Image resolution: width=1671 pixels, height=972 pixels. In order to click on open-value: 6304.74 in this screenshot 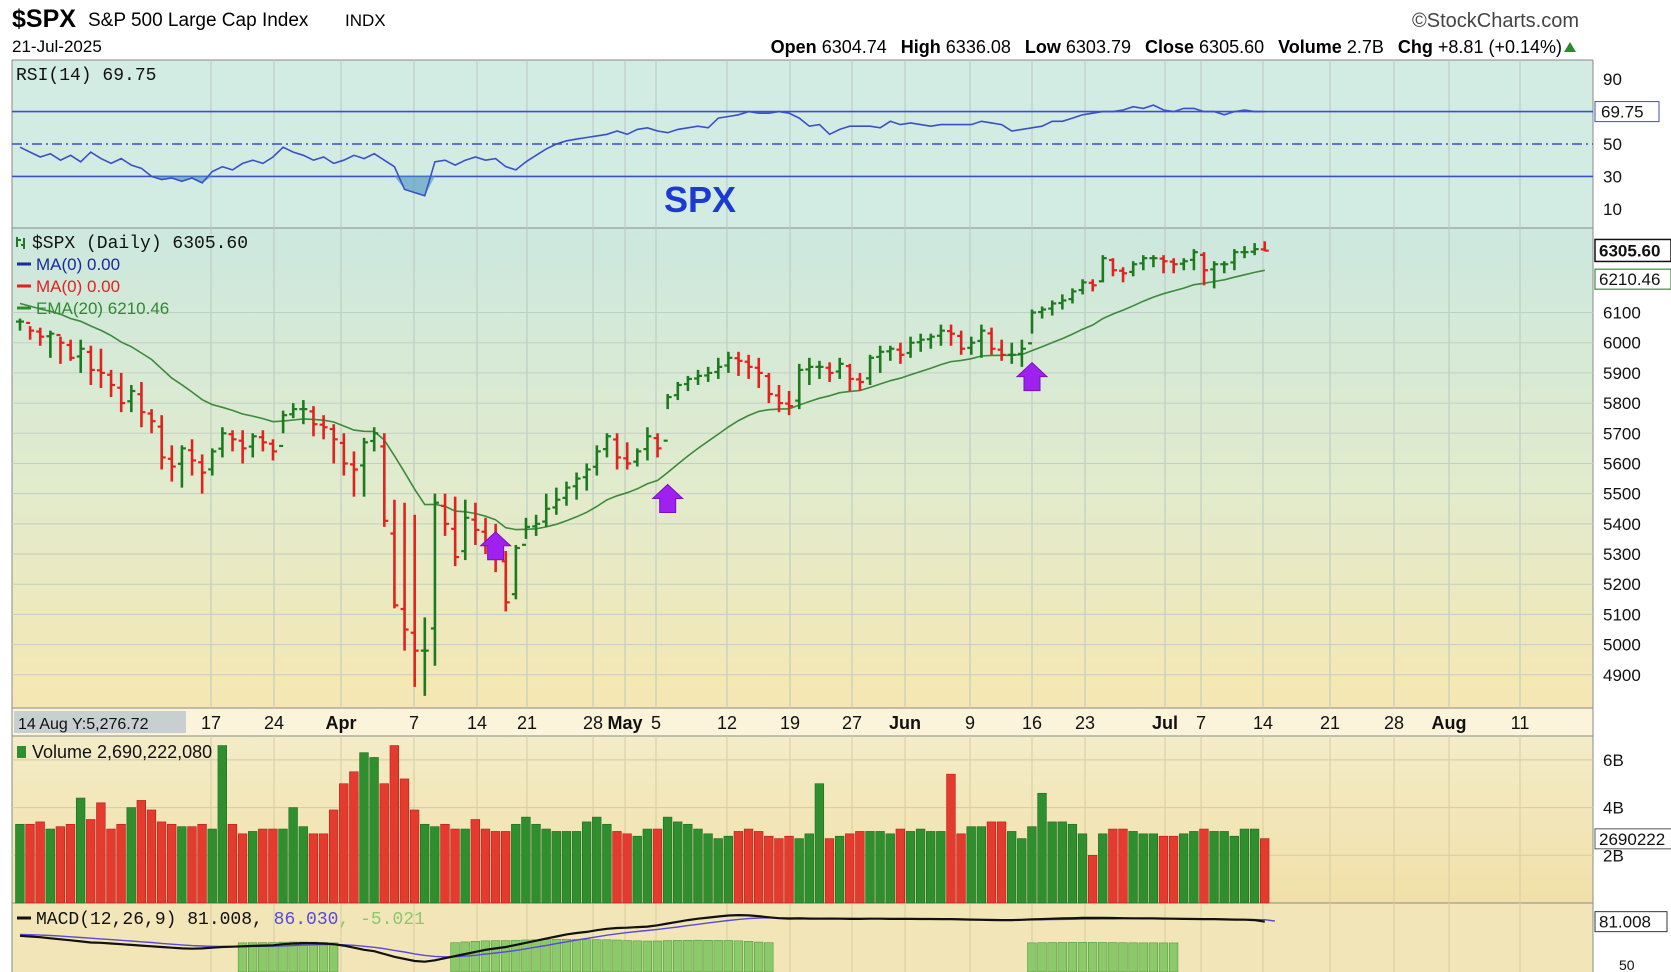, I will do `click(854, 47)`.